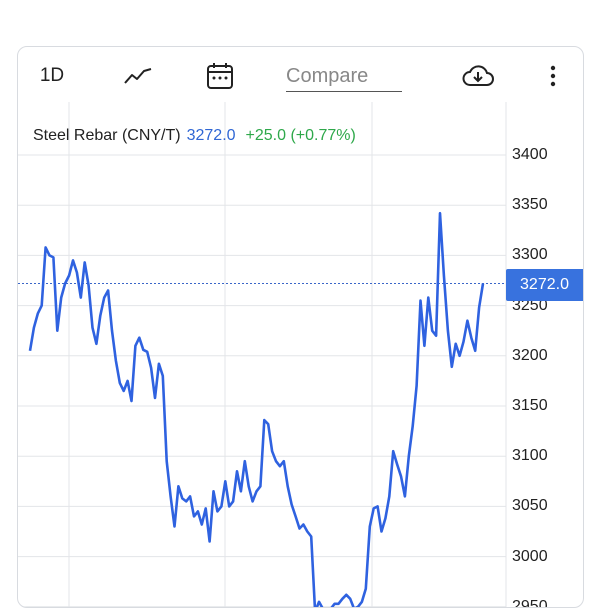  I want to click on last-price: 3272.0, so click(211, 135).